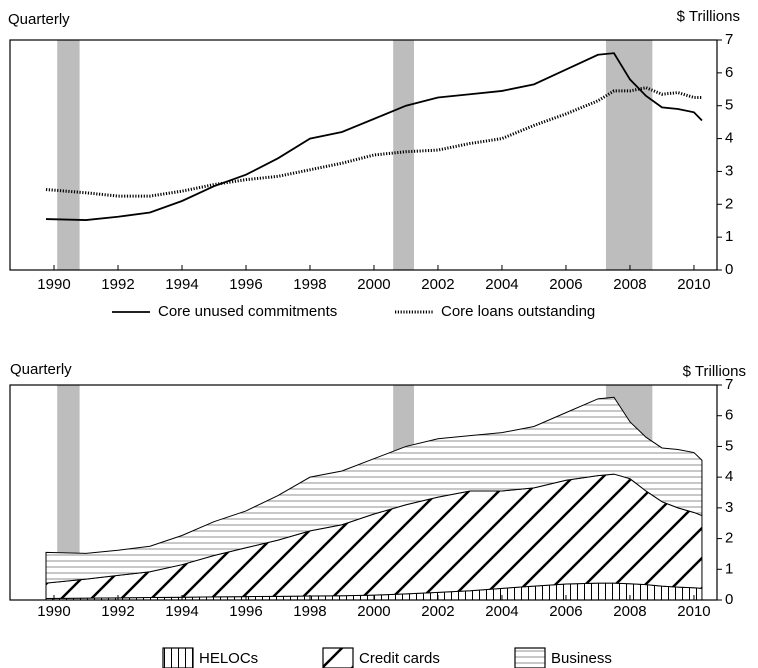  Describe the element at coordinates (581, 658) in the screenshot. I see `legend-label: Business` at that location.